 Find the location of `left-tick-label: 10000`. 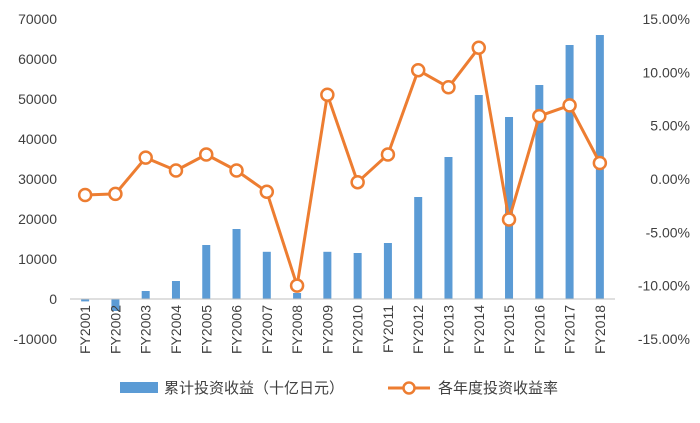

left-tick-label: 10000 is located at coordinates (37, 259).